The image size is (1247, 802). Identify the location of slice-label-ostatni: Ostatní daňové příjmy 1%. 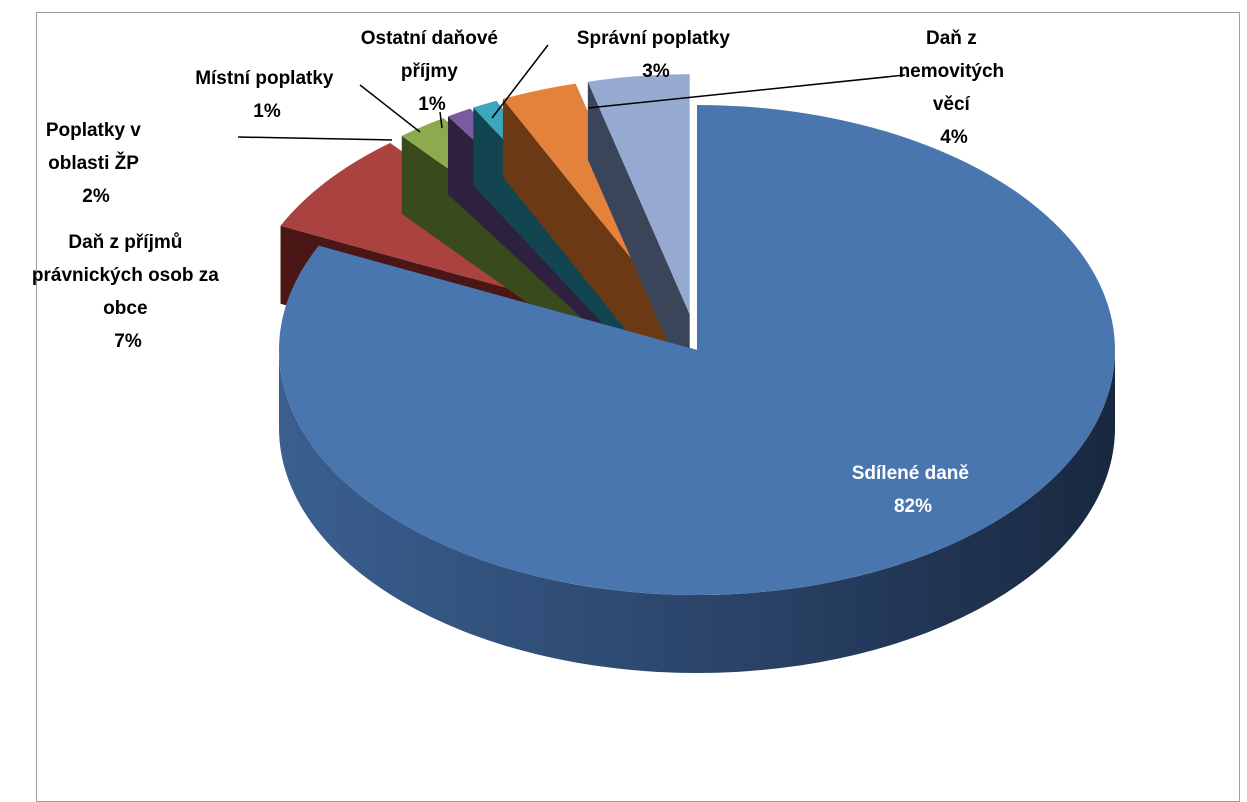
(432, 71).